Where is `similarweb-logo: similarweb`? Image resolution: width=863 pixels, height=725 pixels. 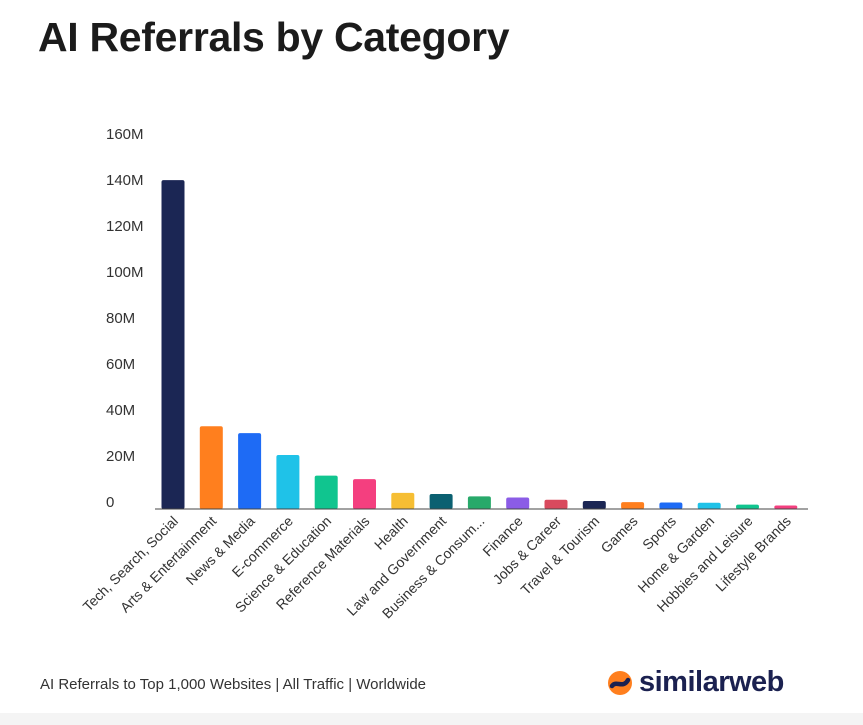 similarweb-logo: similarweb is located at coordinates (696, 682).